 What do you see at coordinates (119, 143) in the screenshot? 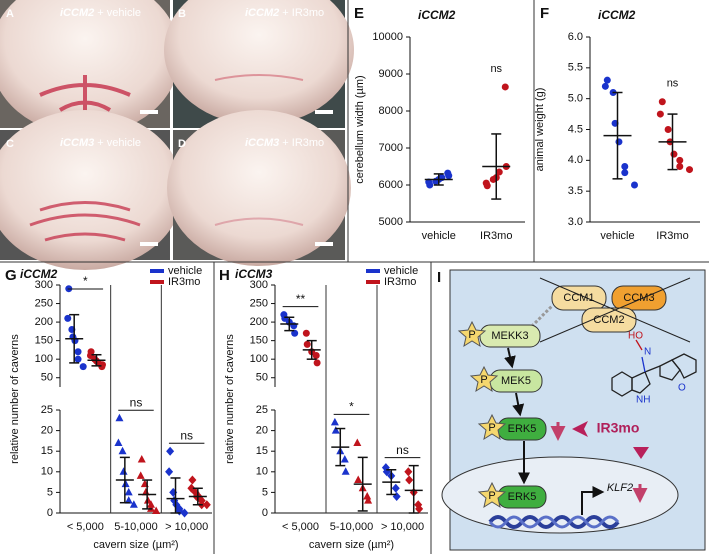
I see `treatment: + vehicle` at bounding box center [119, 143].